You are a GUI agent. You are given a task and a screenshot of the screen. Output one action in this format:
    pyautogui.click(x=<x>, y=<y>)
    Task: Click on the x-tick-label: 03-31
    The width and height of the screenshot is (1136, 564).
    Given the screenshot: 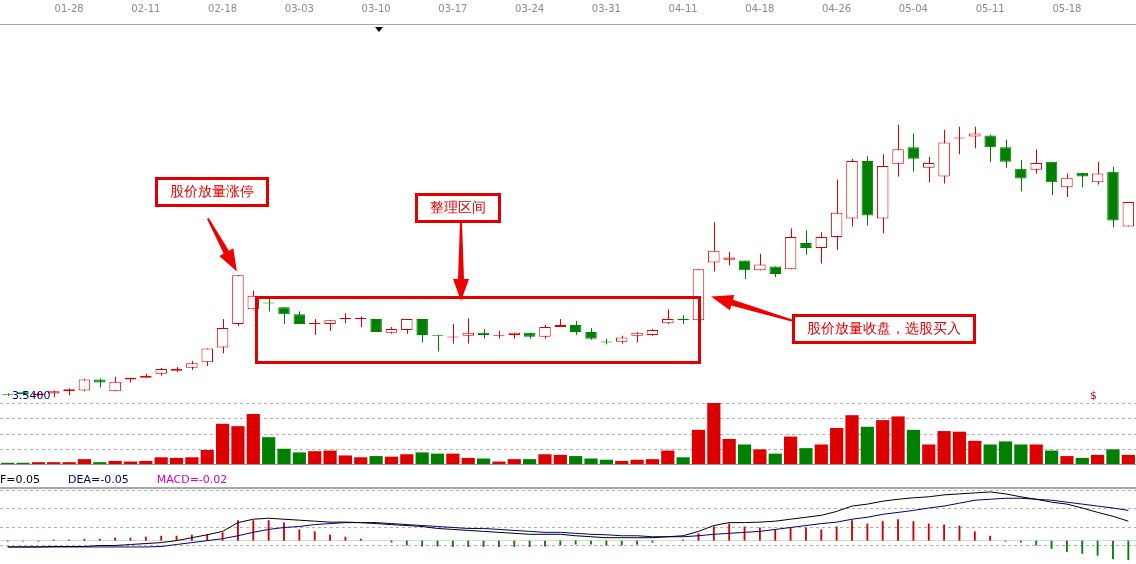 What is the action you would take?
    pyautogui.click(x=606, y=8)
    